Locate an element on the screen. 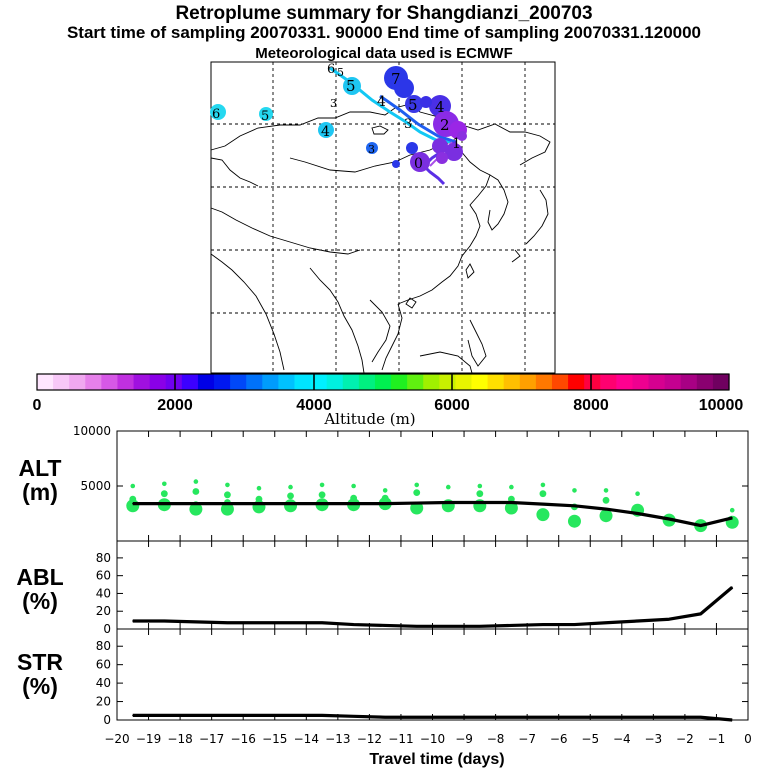 The height and width of the screenshot is (768, 768). x-tick-label: −1 is located at coordinates (717, 739).